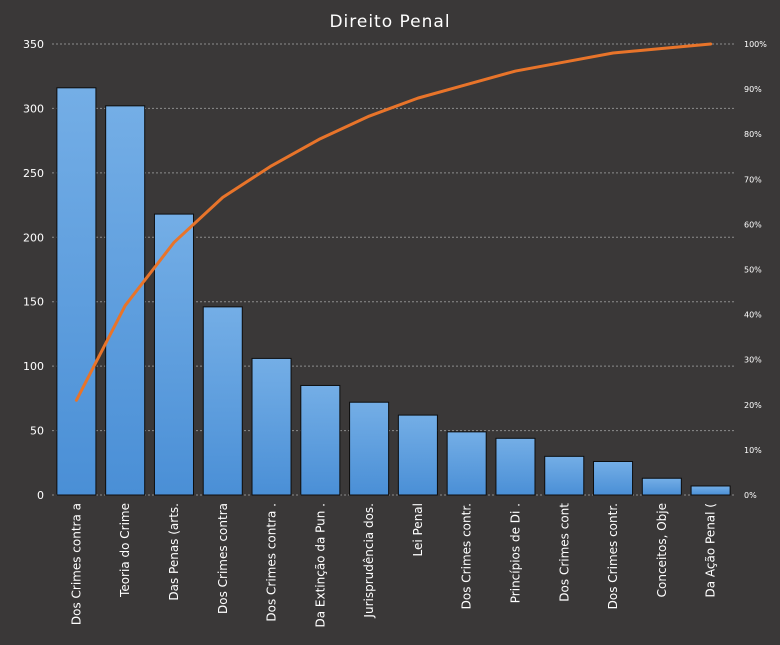 This screenshot has height=645, width=780. I want to click on x-tick-label: Dos Crimes contra, so click(223, 558).